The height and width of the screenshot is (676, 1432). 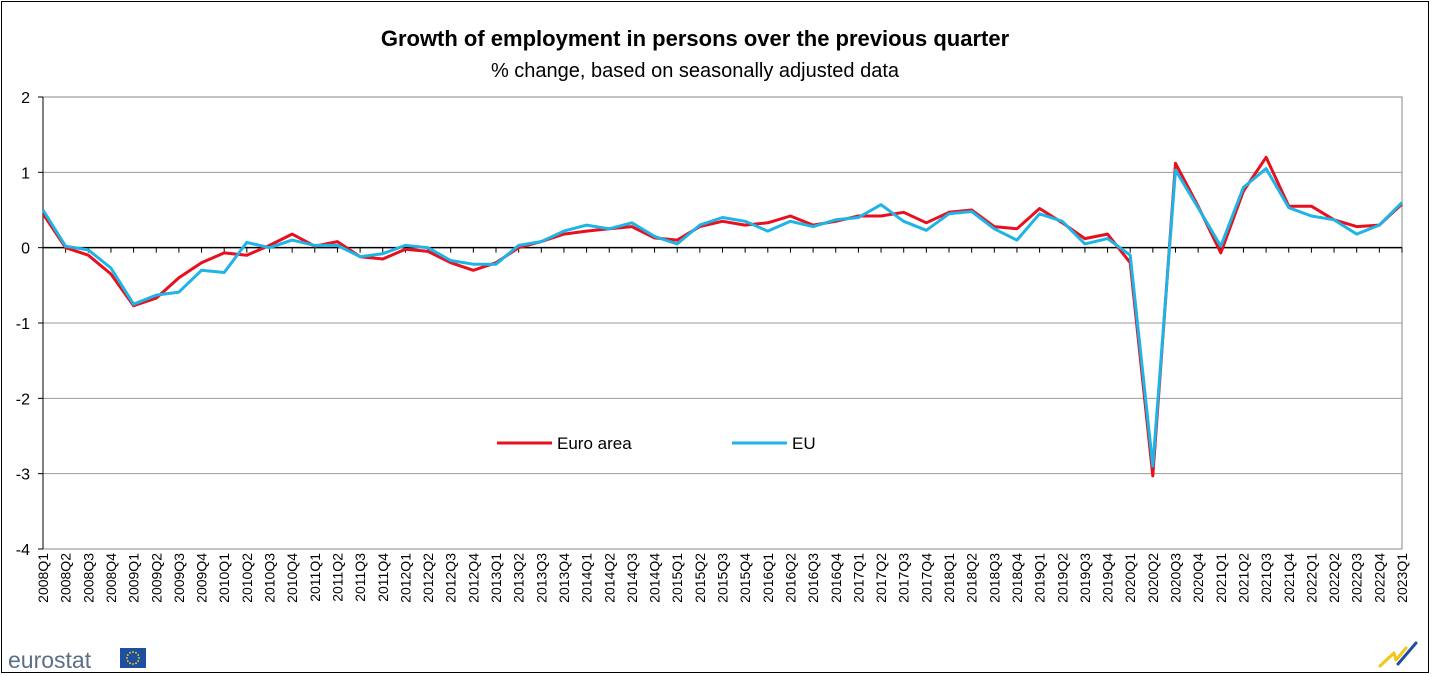 What do you see at coordinates (202, 578) in the screenshot?
I see `x-tick-label: 2009Q4` at bounding box center [202, 578].